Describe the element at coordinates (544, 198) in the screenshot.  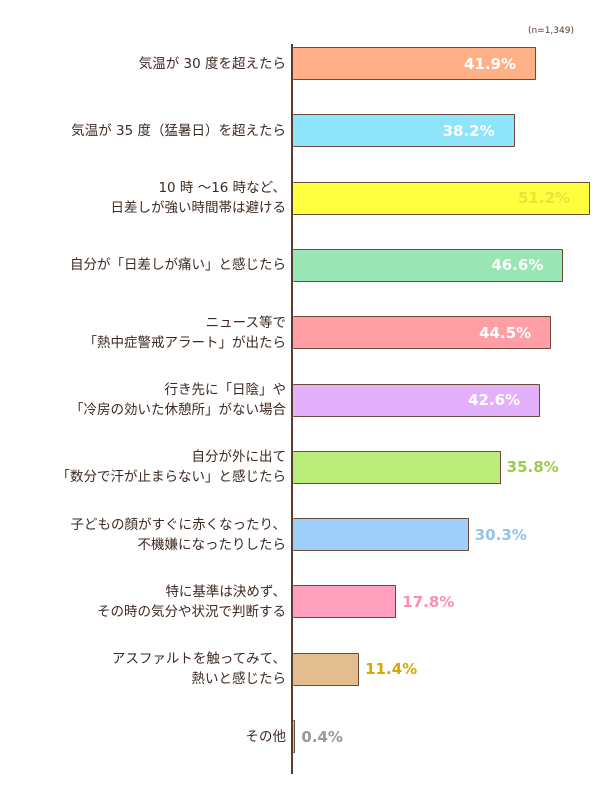
I see `data-label: 51.2%` at that location.